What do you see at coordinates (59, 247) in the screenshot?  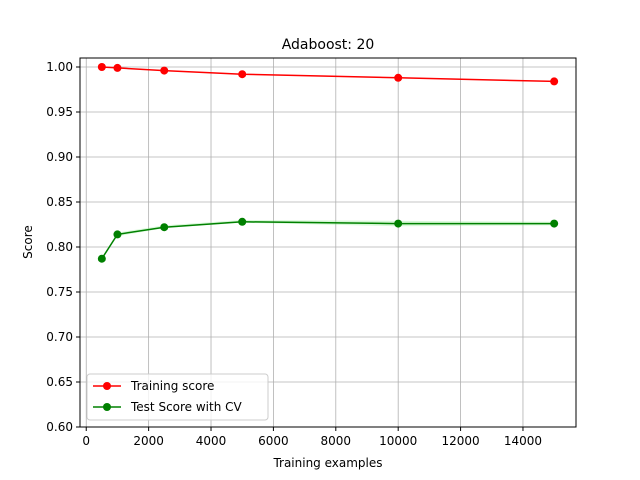 I see `y-tick-label: 0.80` at bounding box center [59, 247].